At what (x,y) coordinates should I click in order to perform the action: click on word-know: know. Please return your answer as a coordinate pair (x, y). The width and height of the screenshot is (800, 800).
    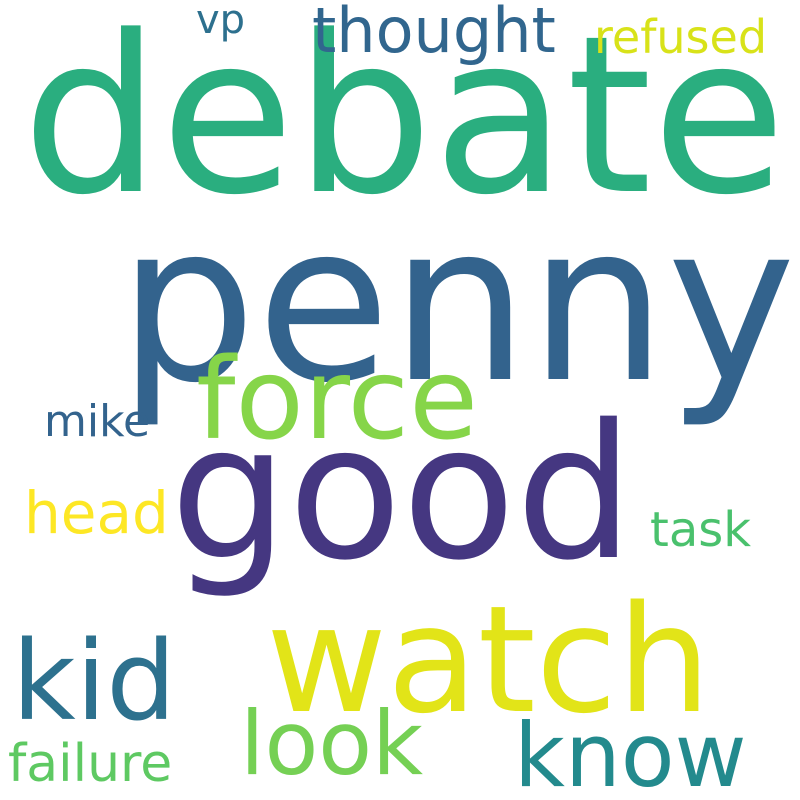
    Looking at the image, I should click on (630, 752).